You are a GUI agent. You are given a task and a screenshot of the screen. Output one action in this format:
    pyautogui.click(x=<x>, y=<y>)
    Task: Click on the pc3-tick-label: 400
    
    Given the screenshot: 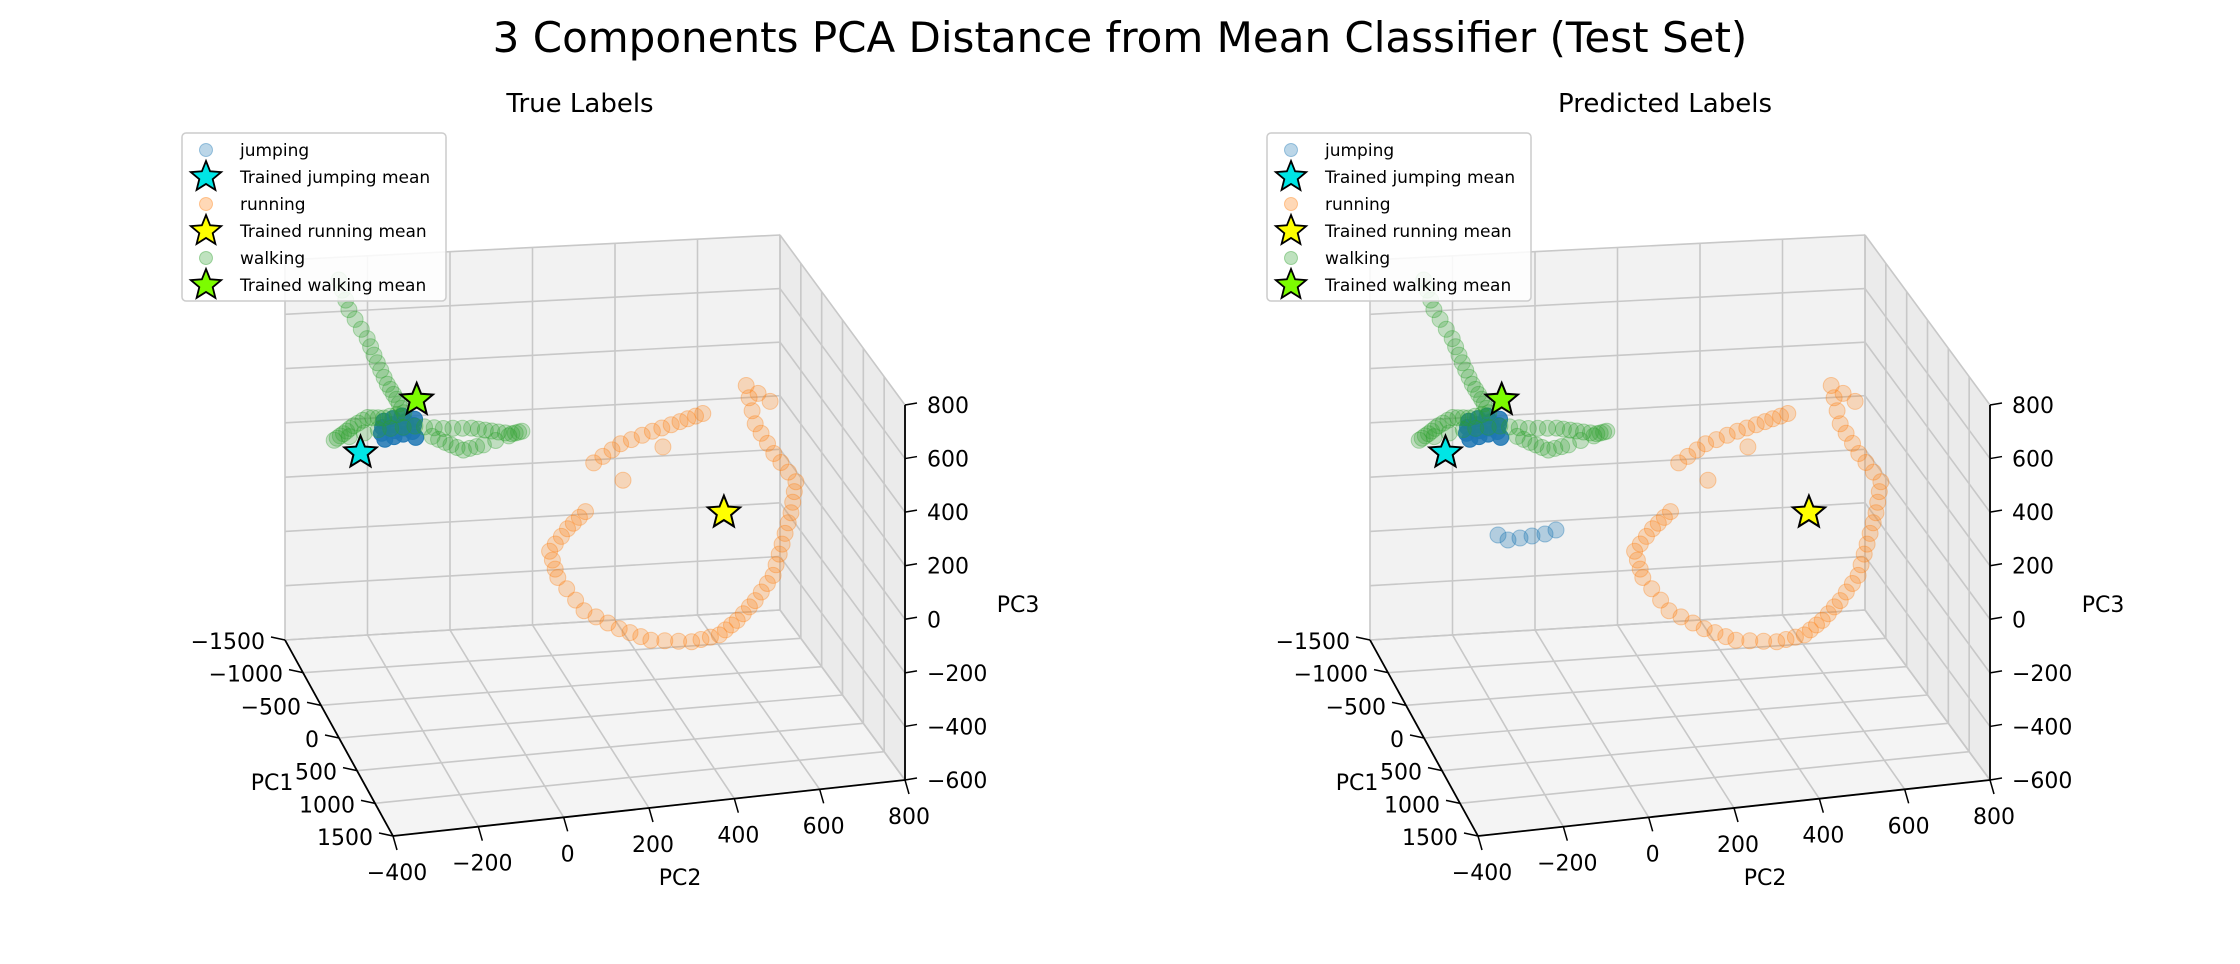 What is the action you would take?
    pyautogui.click(x=948, y=513)
    